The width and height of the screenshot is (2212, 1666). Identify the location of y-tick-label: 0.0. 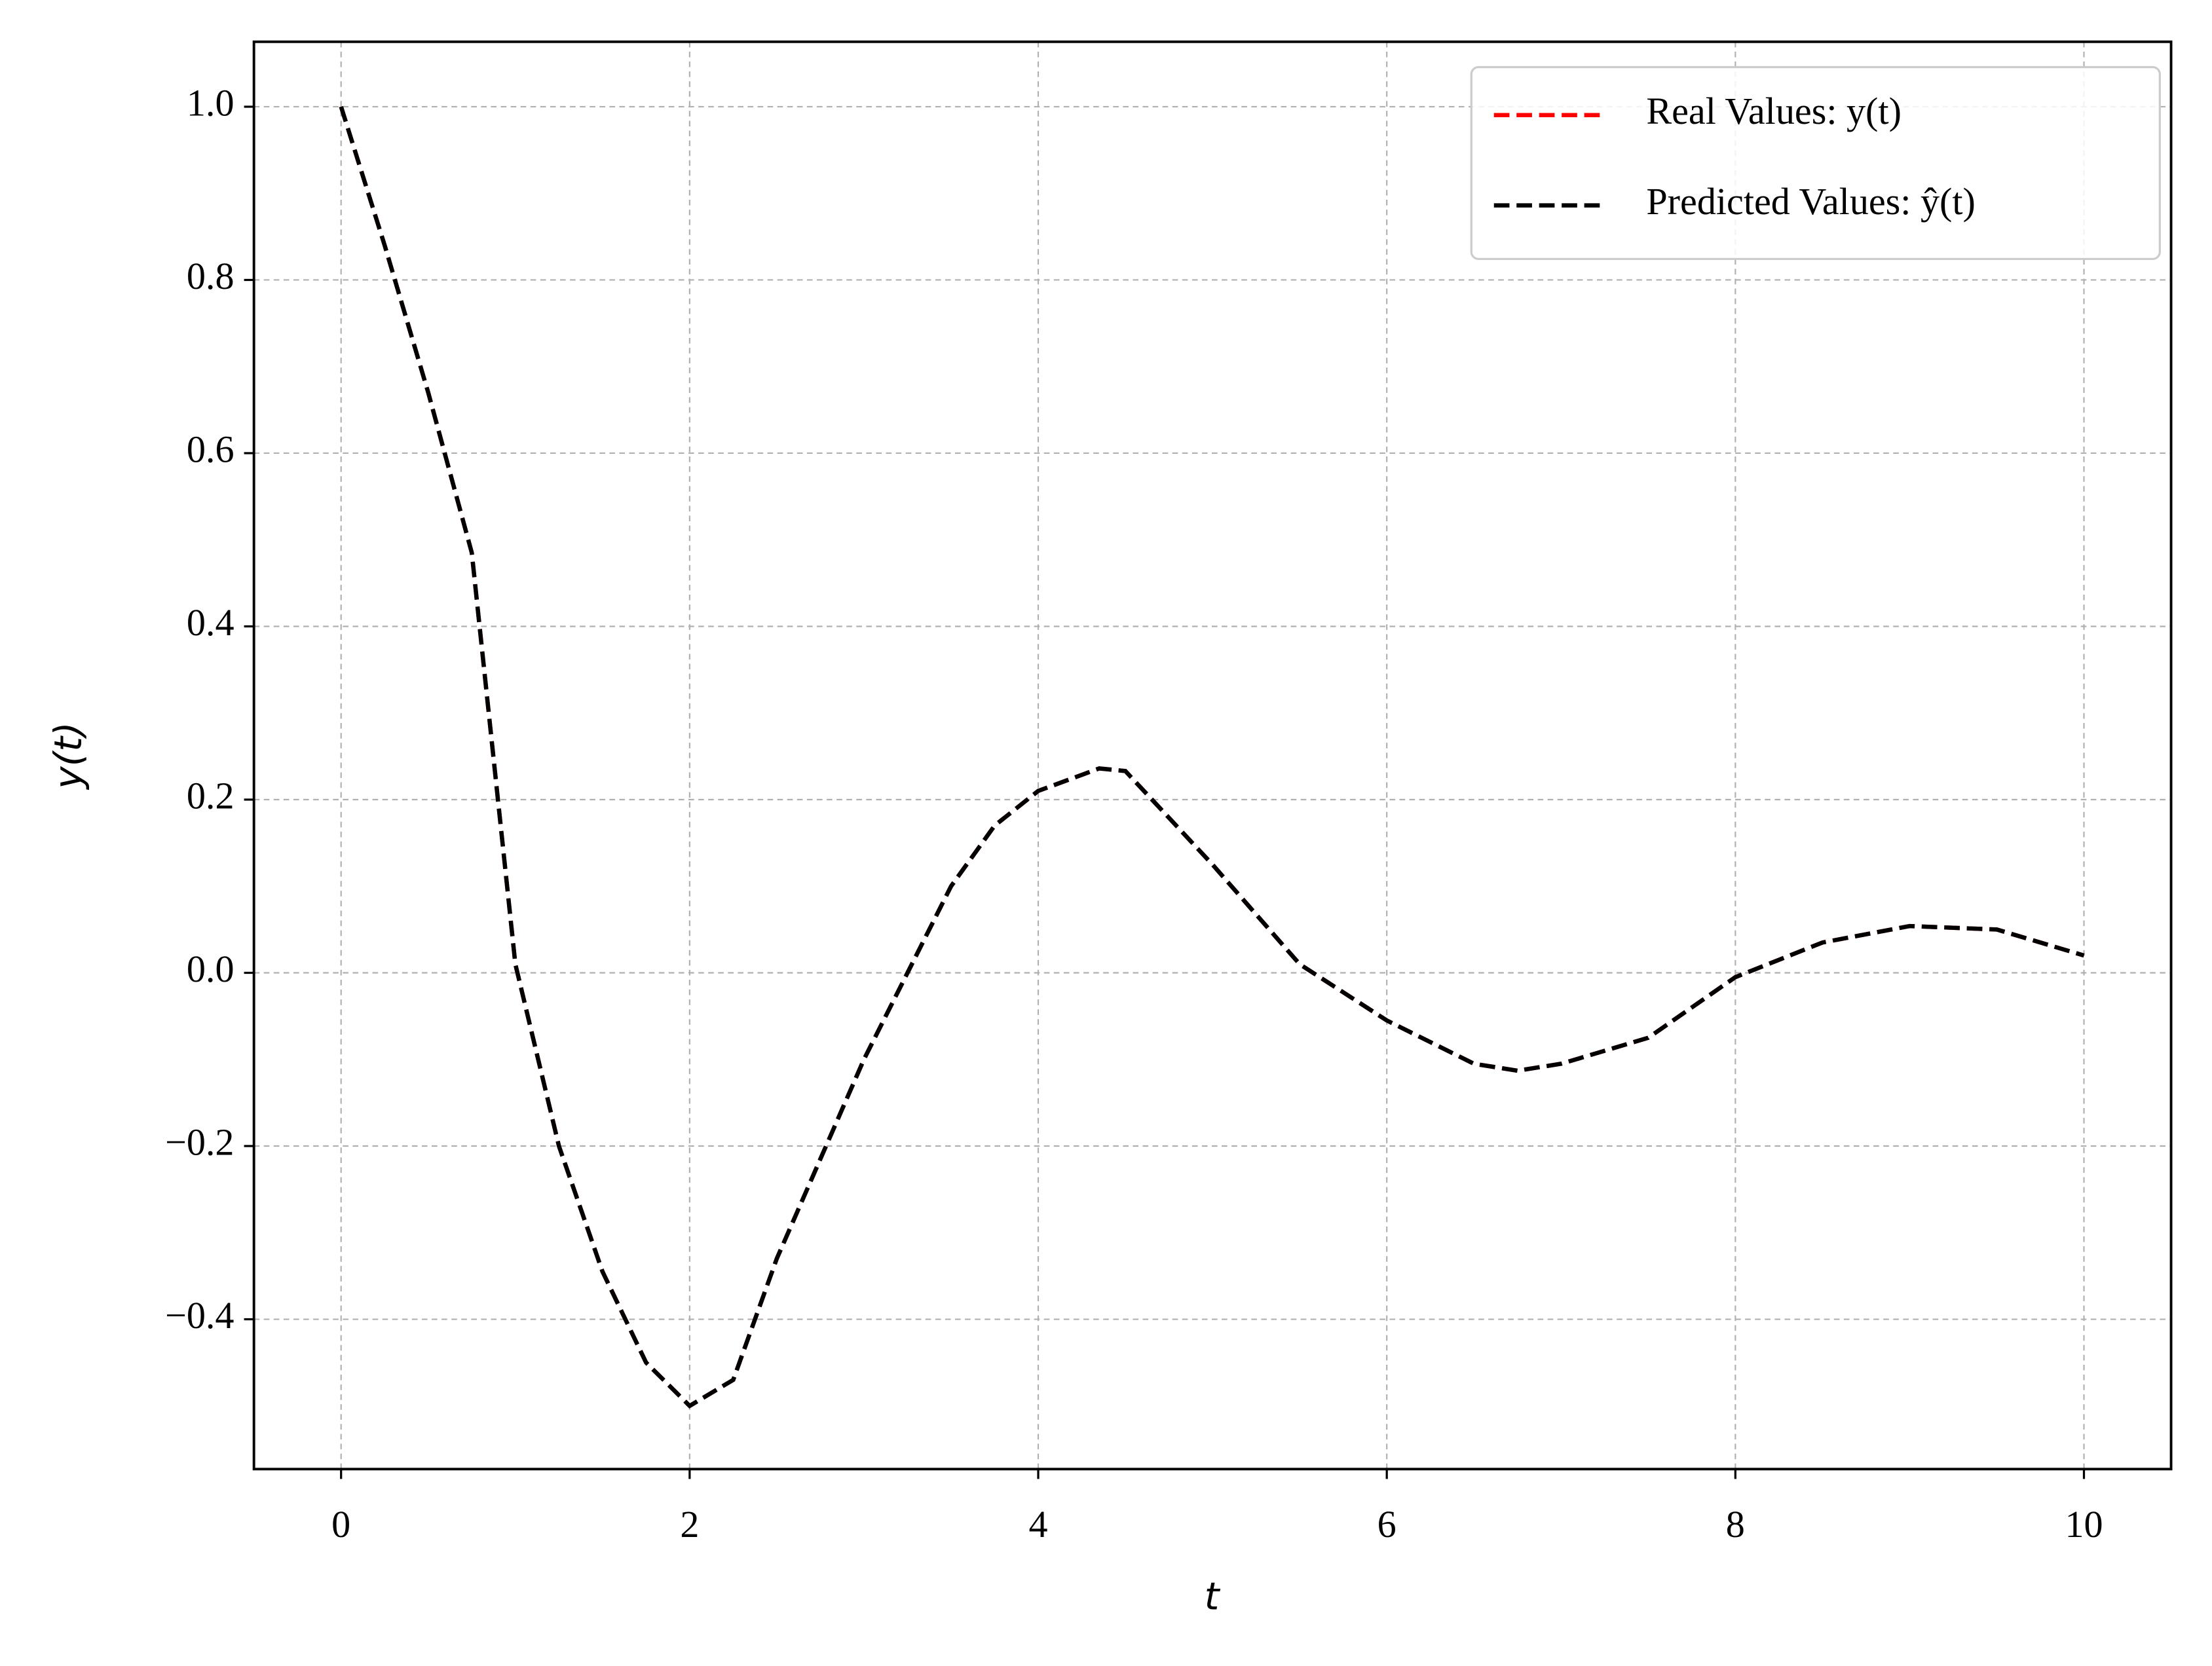
(210, 969).